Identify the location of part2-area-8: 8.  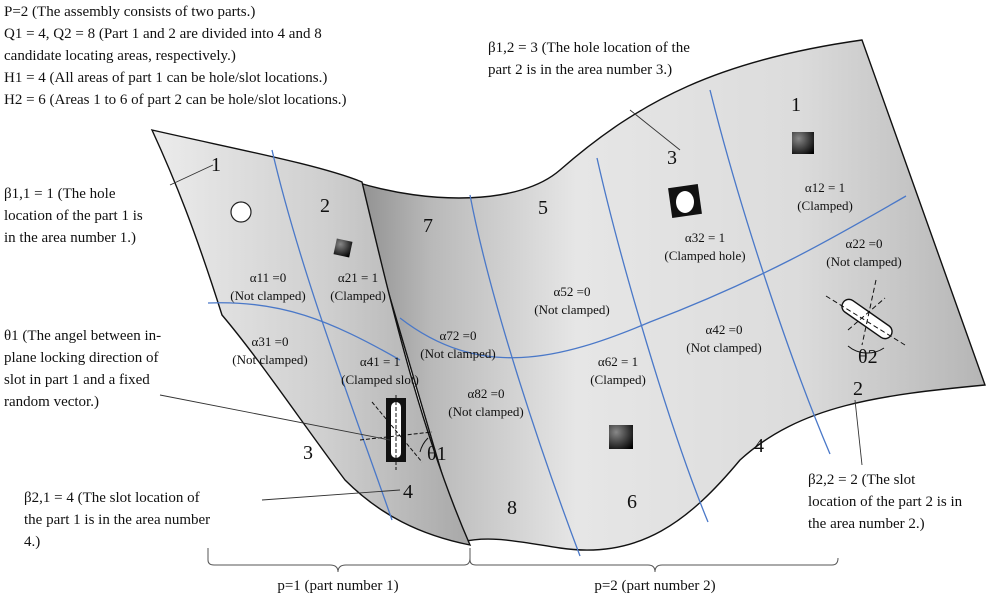
(512, 508).